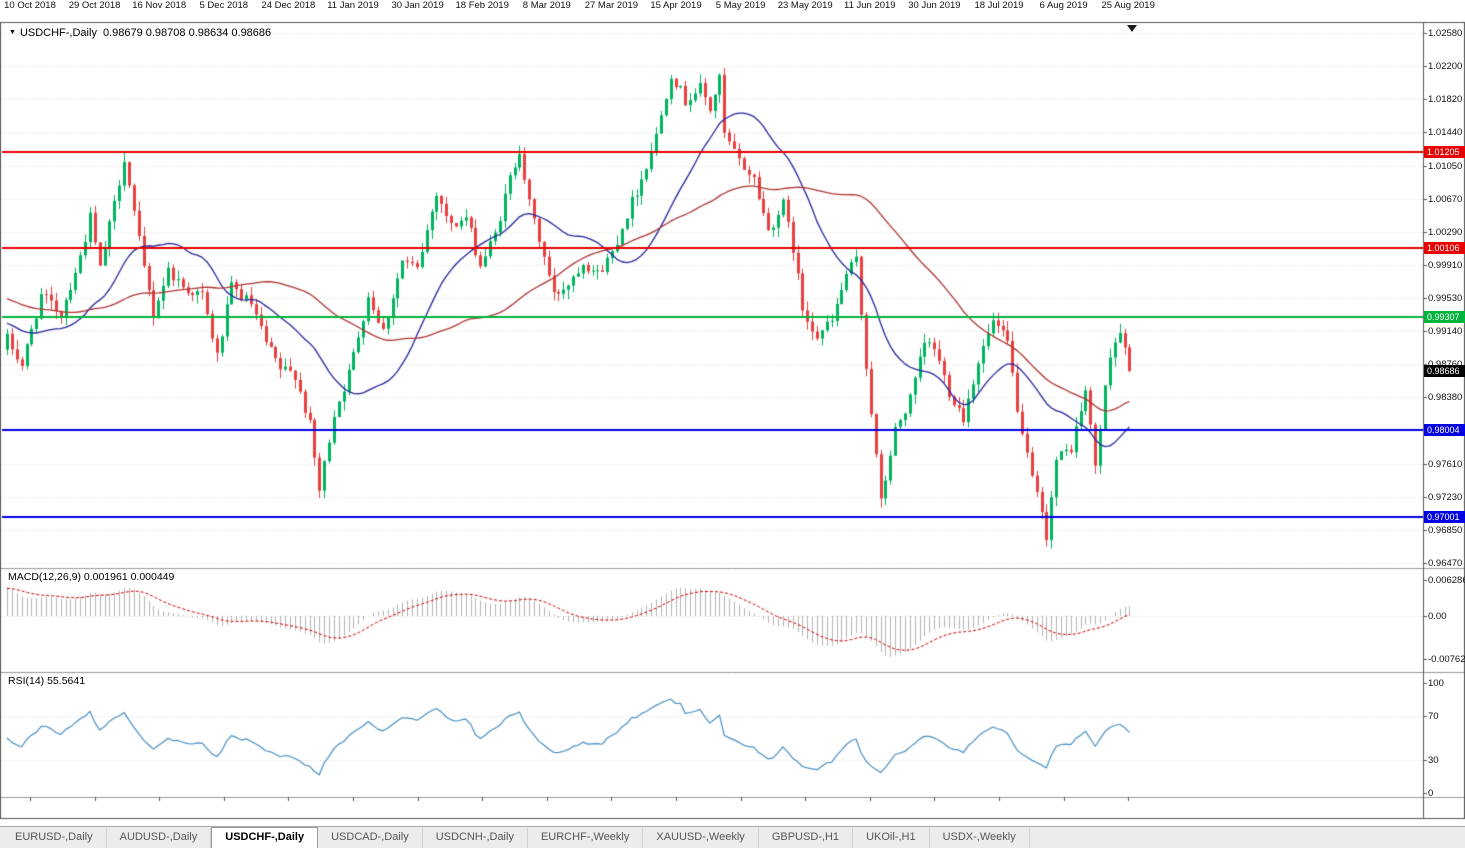 This screenshot has height=848, width=1465. What do you see at coordinates (1433, 760) in the screenshot?
I see `rsi-axis-label: 30` at bounding box center [1433, 760].